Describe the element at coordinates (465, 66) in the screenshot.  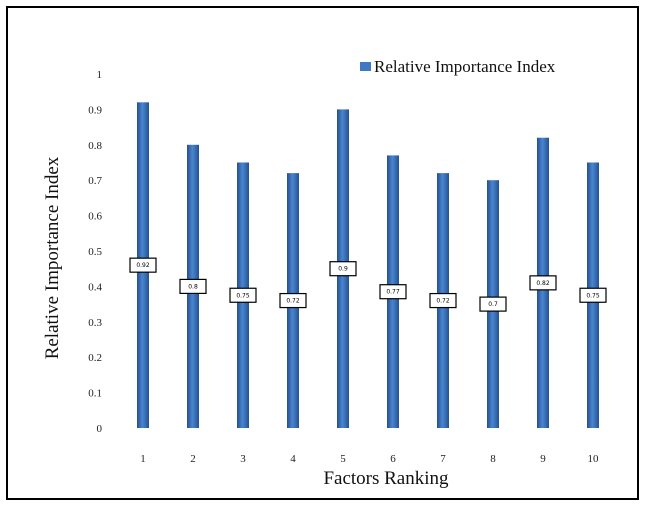
I see `legend-label: Relative Importance Index` at that location.